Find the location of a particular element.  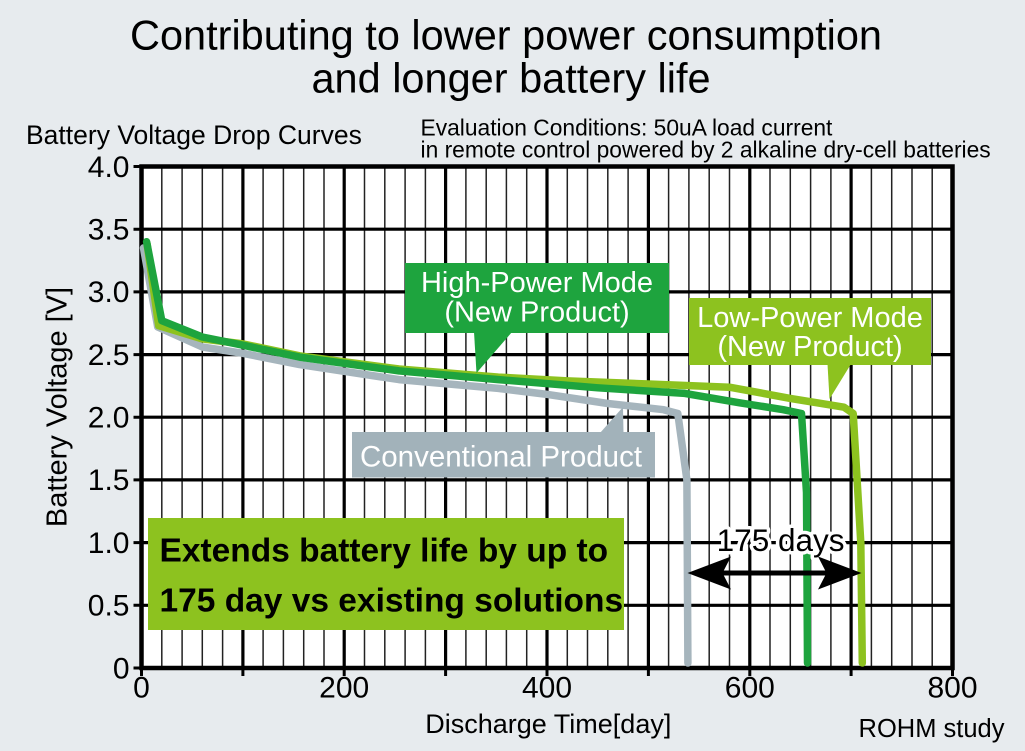

svg-text: 600 is located at coordinates (750, 688).